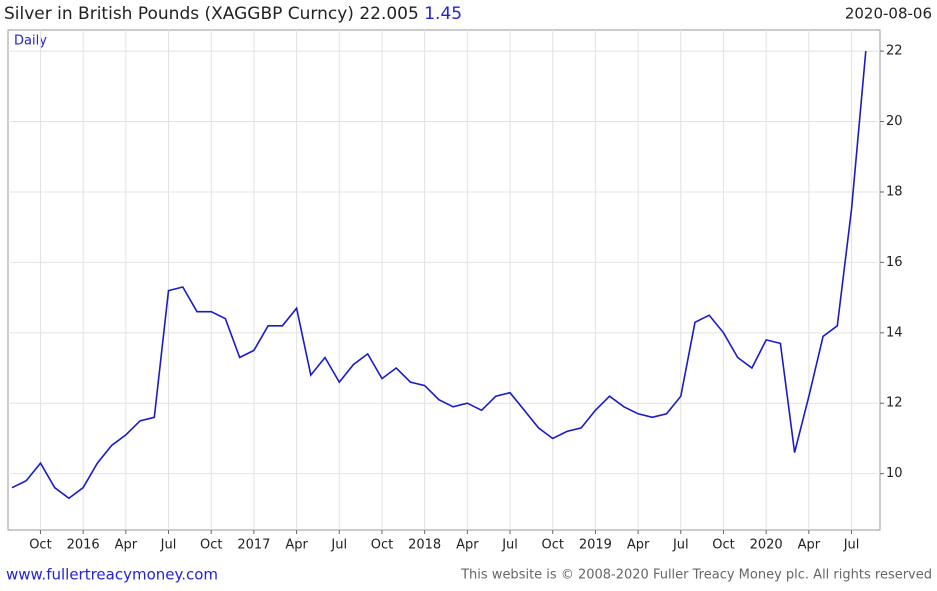 This screenshot has height=591, width=937. Describe the element at coordinates (894, 51) in the screenshot. I see `y-tick-label: 22` at that location.